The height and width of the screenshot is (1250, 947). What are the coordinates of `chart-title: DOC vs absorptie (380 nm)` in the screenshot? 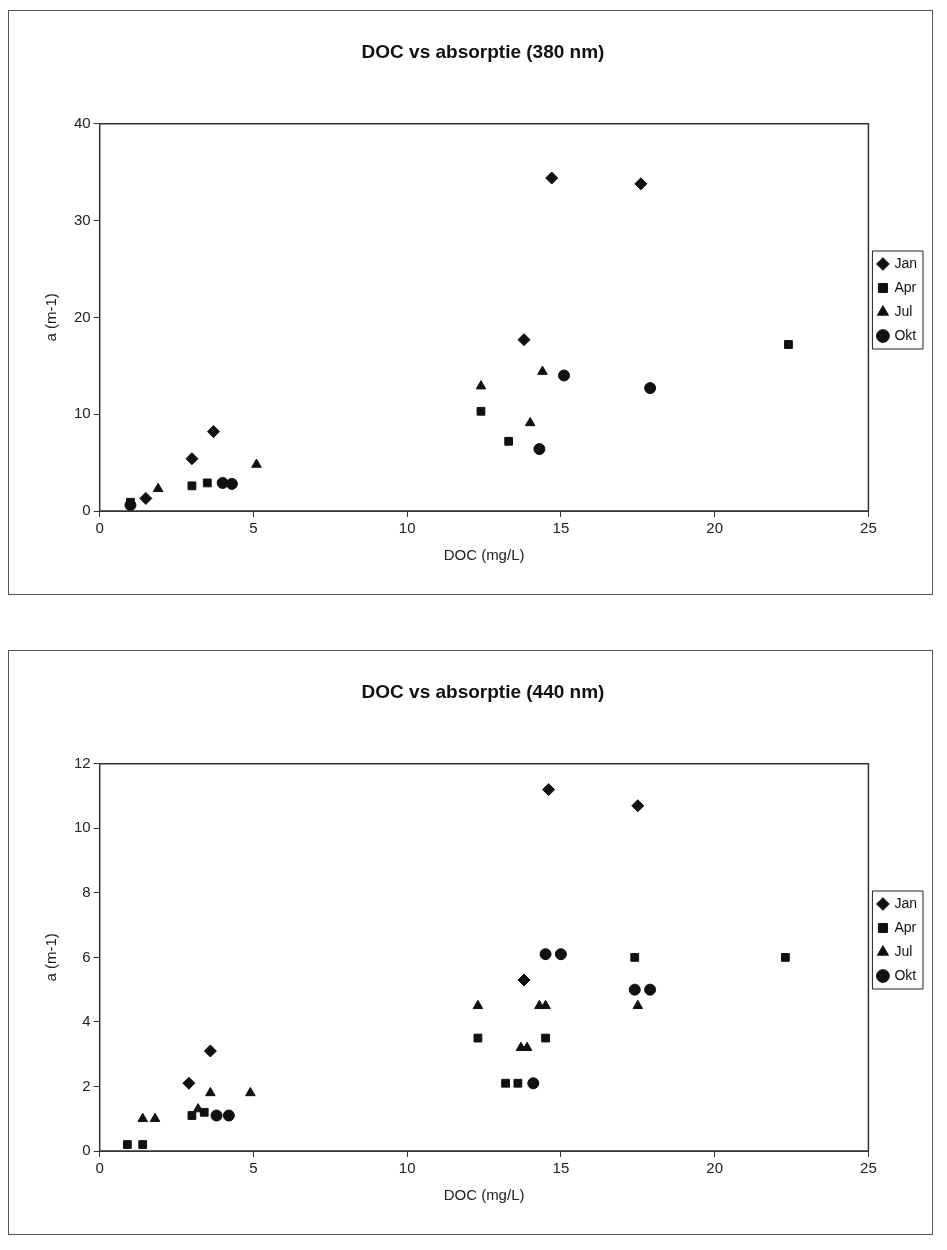 It's located at (483, 51).